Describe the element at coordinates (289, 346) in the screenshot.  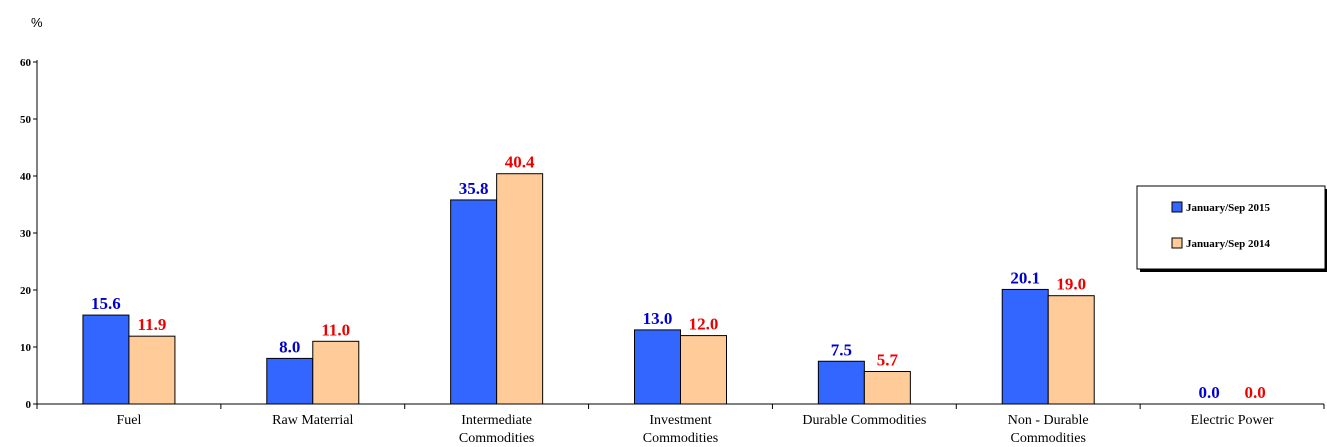
I see `data-label: 8.0` at that location.